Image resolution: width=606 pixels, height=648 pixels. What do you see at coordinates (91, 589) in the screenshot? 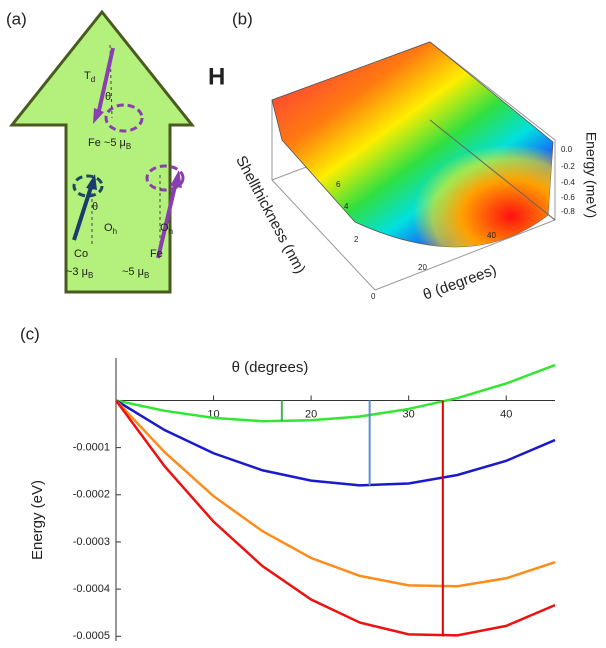
I see `y-tick-label: -0.0004` at bounding box center [91, 589].